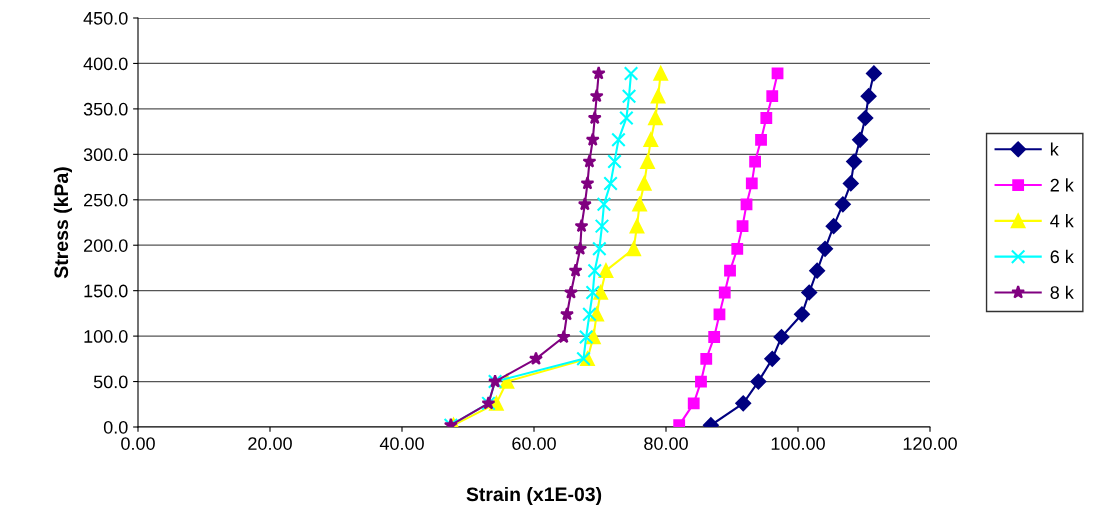  I want to click on legend-label: 4 k, so click(1062, 221).